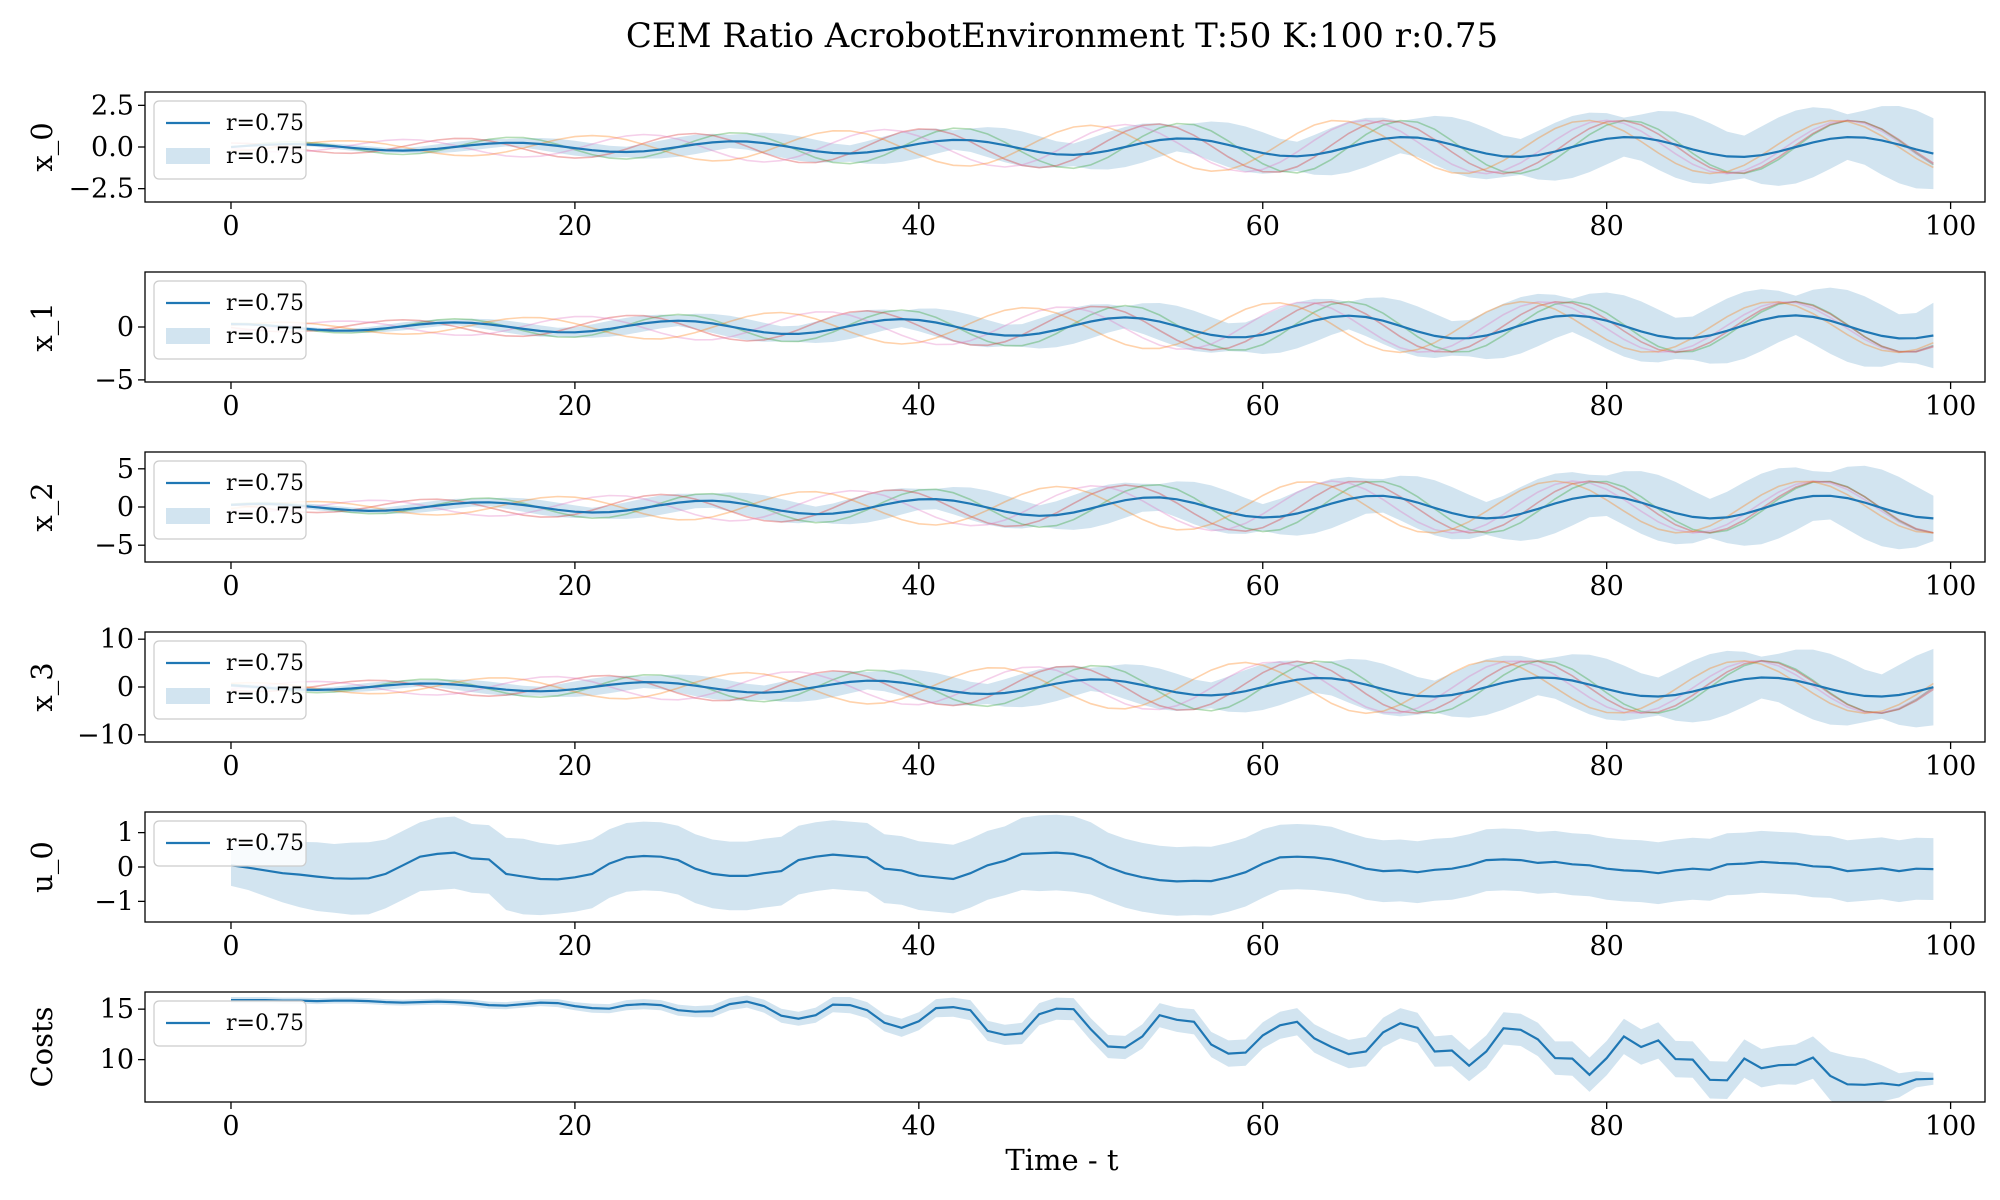  I want to click on y-axis-label: Costs, so click(42, 1046).